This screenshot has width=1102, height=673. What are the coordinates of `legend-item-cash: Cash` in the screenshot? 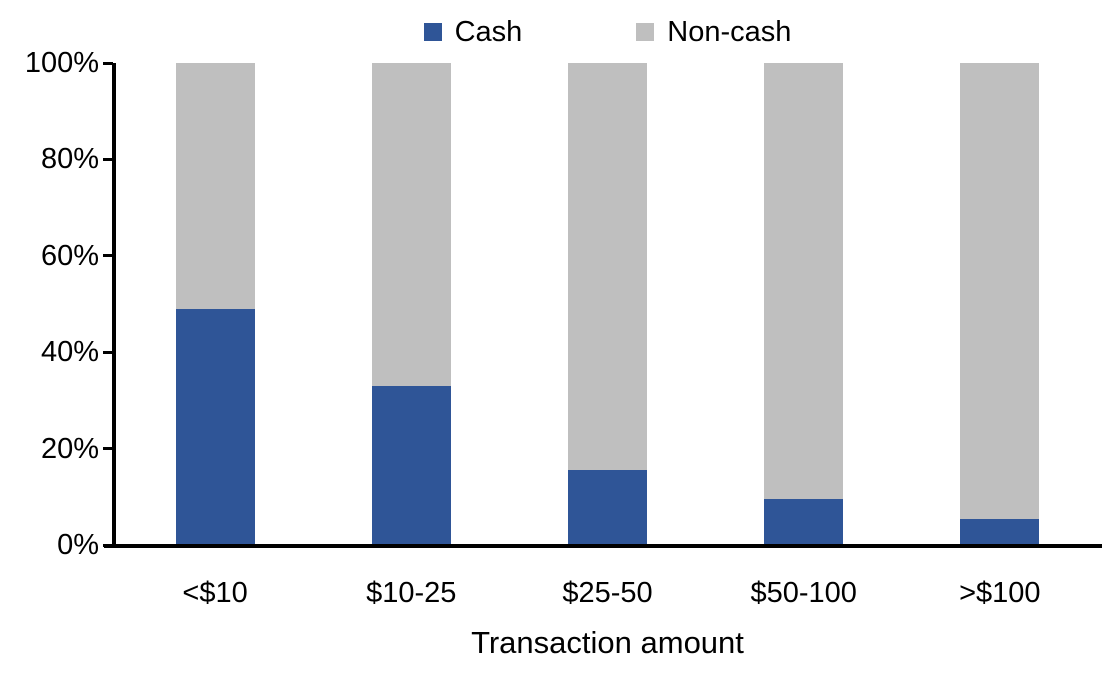 It's located at (473, 32).